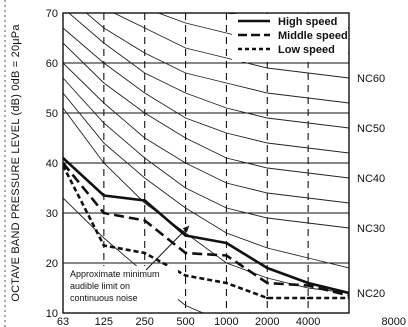 This screenshot has height=327, width=408. Describe the element at coordinates (115, 274) in the screenshot. I see `annotation-line-1: Approximate minimum` at that location.